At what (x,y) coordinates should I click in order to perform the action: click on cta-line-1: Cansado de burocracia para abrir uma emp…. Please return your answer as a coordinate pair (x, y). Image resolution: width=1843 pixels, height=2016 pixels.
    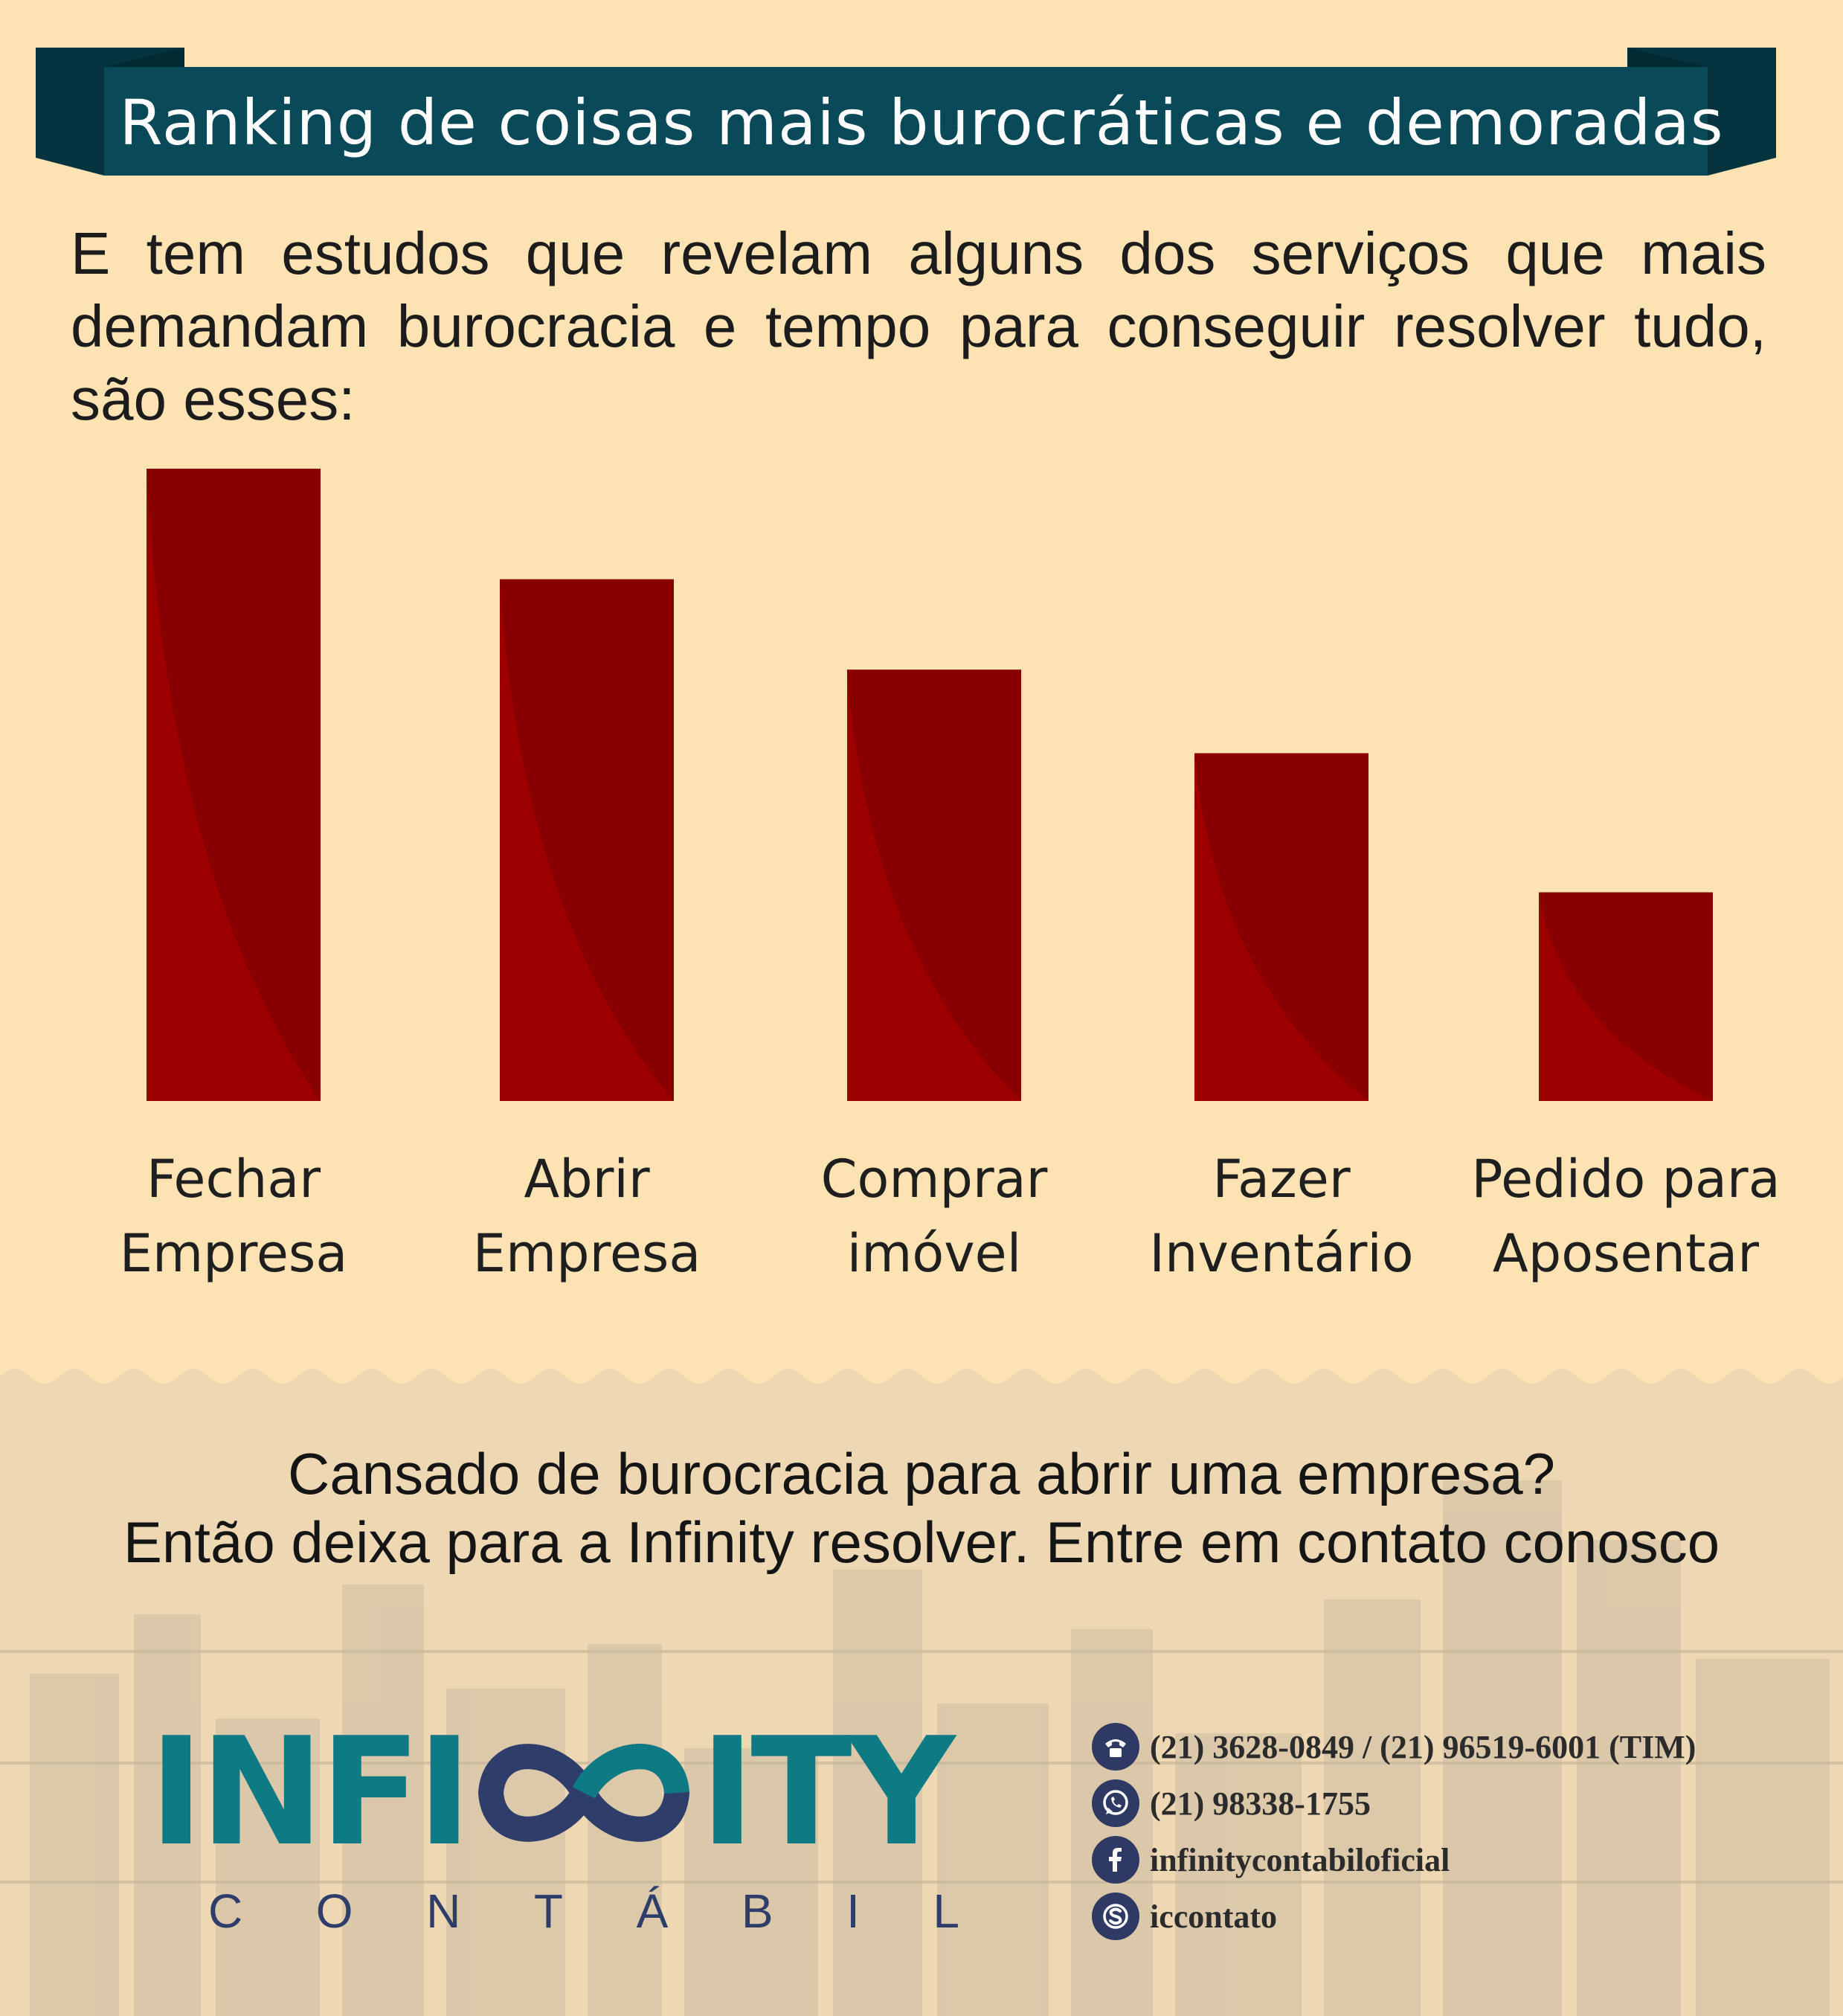
    Looking at the image, I should click on (921, 1473).